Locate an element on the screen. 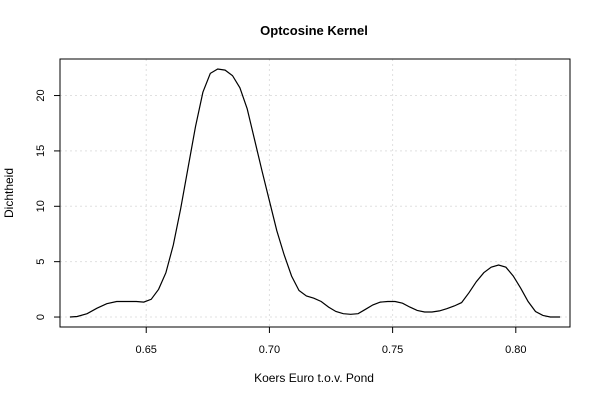 The width and height of the screenshot is (599, 400). y-tick-label-1: 5 is located at coordinates (41, 262).